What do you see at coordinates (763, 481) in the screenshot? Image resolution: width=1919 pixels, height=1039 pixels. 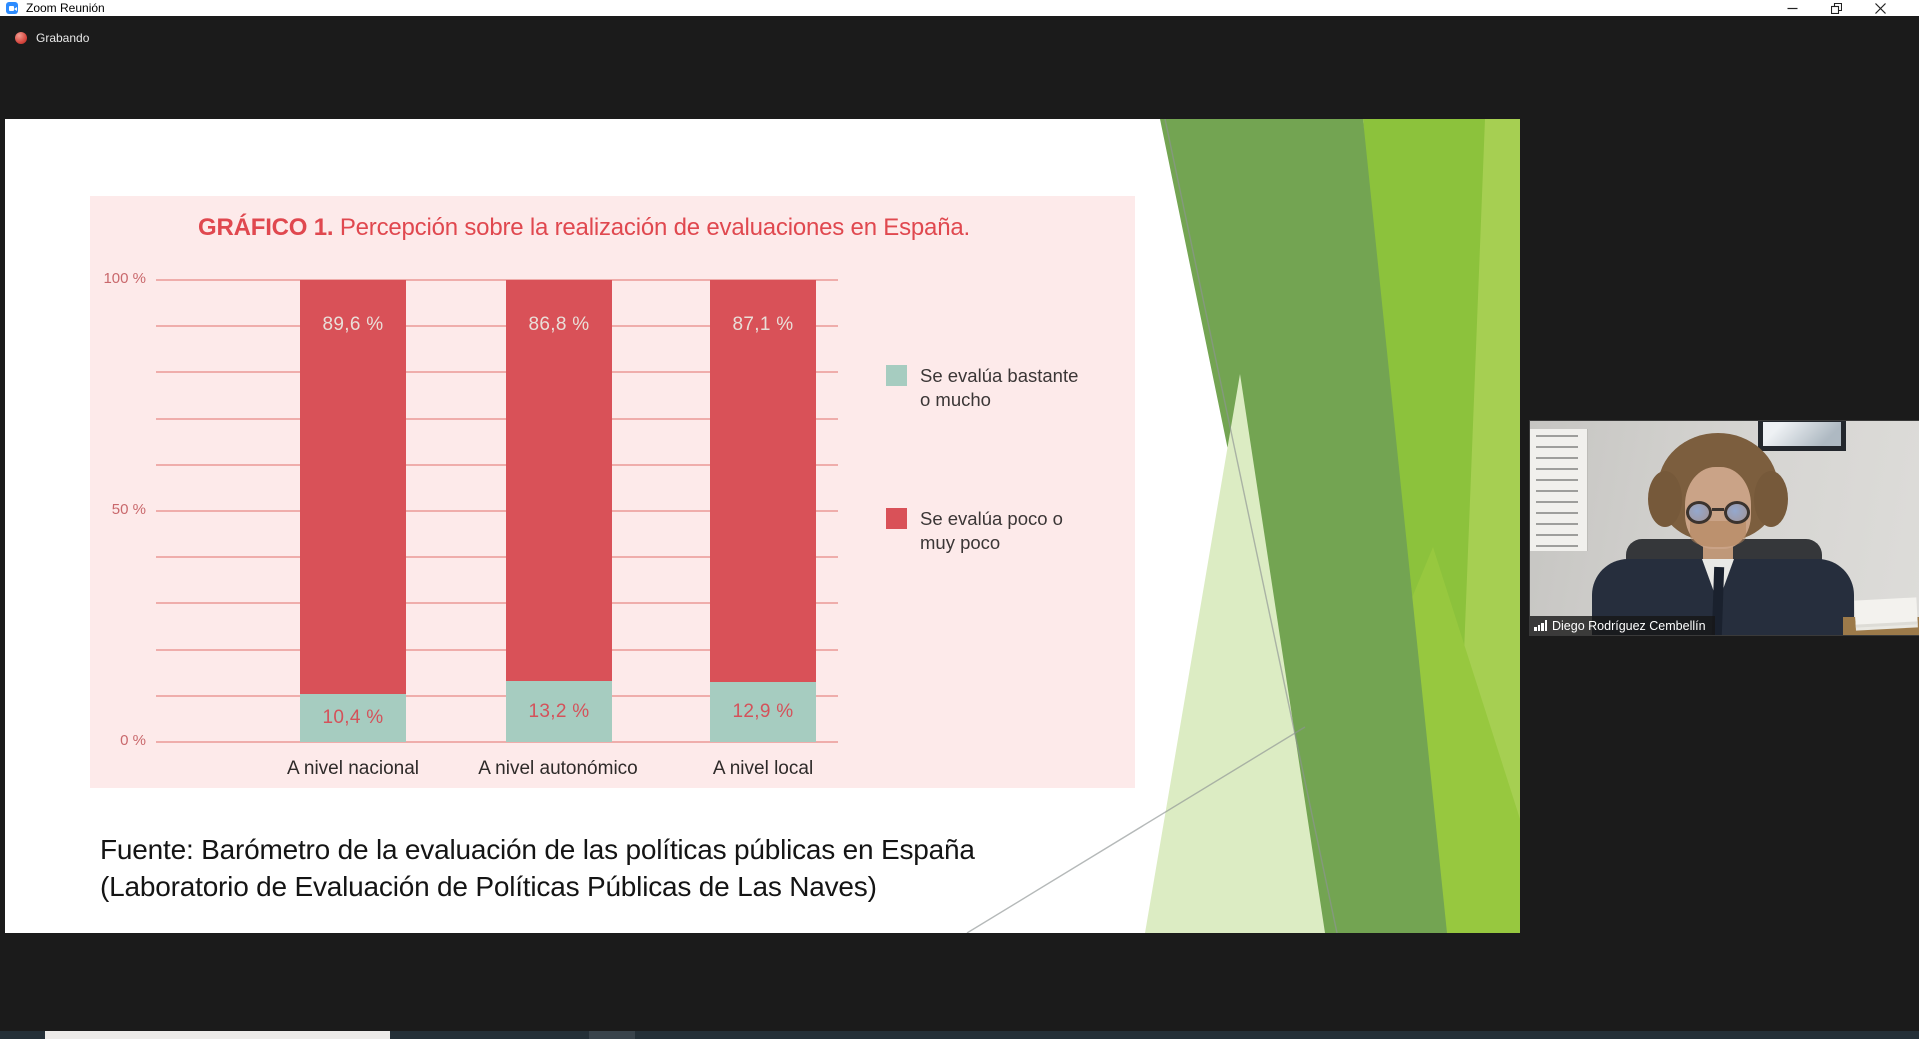 I see `bar-segment-poco: 87,1 %` at bounding box center [763, 481].